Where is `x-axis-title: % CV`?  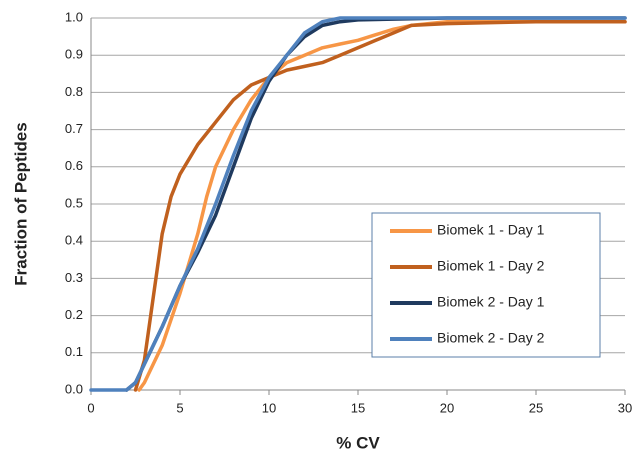 x-axis-title: % CV is located at coordinates (358, 442).